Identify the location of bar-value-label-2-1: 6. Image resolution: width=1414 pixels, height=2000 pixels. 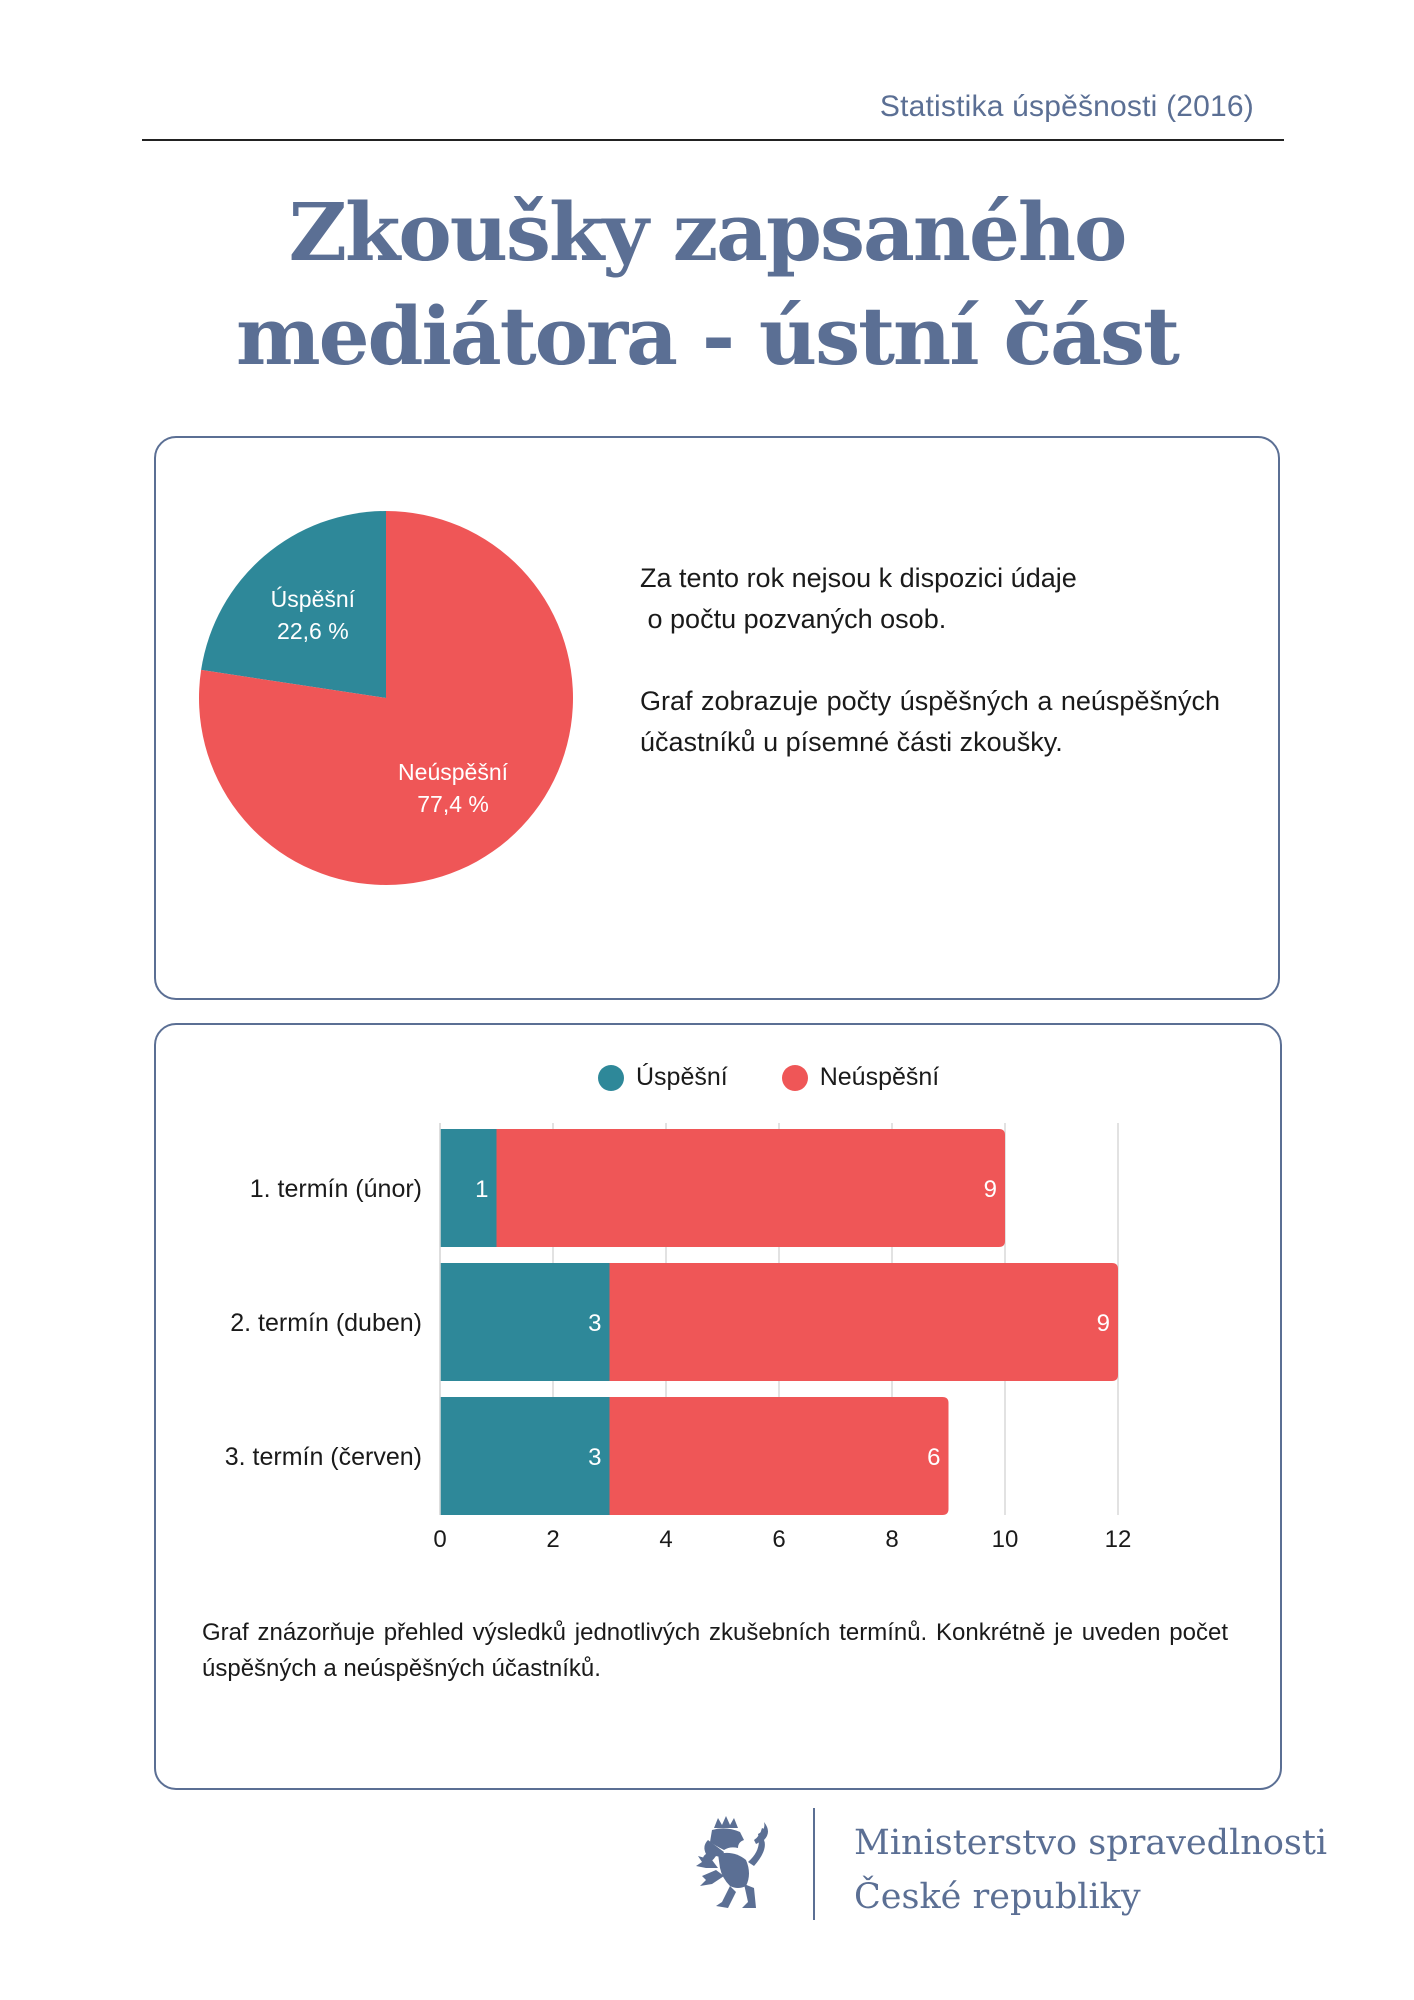
(933, 1457).